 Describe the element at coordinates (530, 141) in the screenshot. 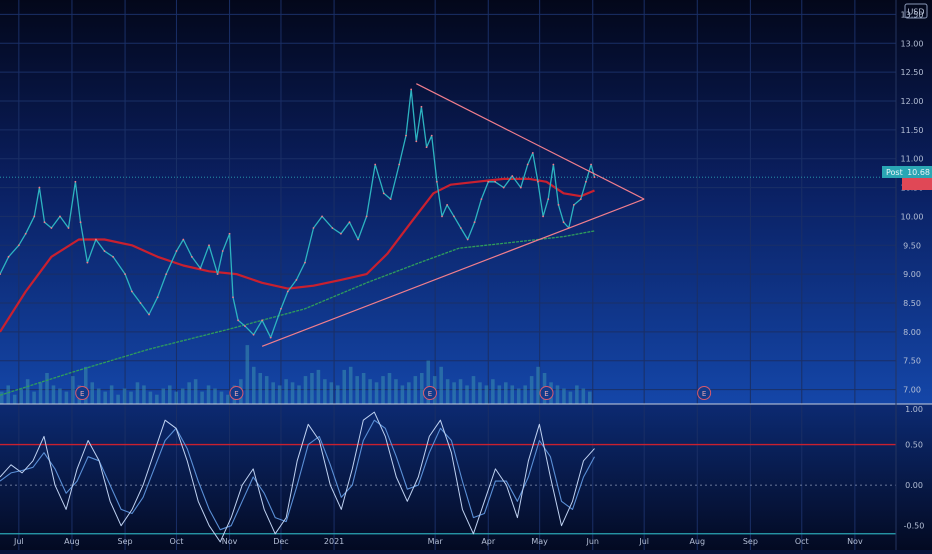

I see `upper-trendline` at that location.